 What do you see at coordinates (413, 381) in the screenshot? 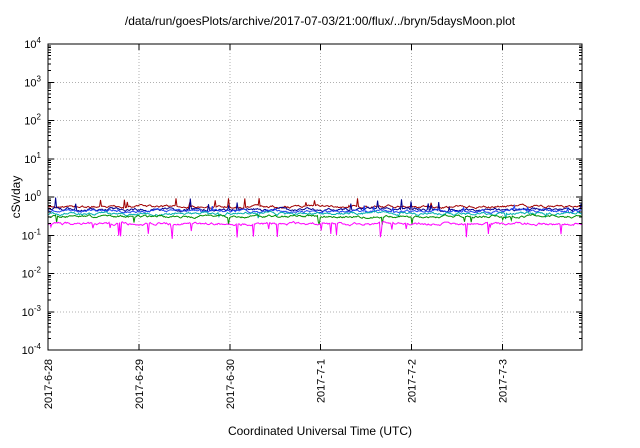
I see `svg-text: 2017-7-2` at bounding box center [413, 381].